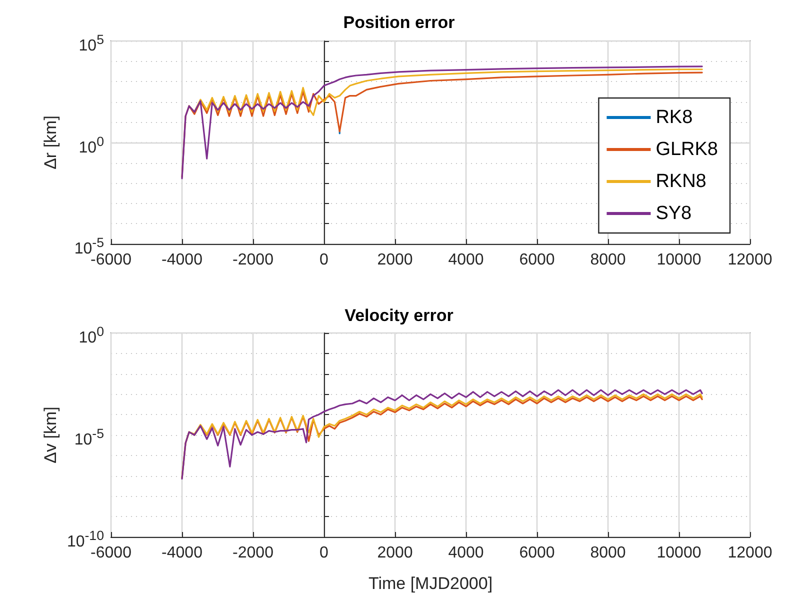  I want to click on y-tick-label: 10$^{-5}$, so click(89, 437).